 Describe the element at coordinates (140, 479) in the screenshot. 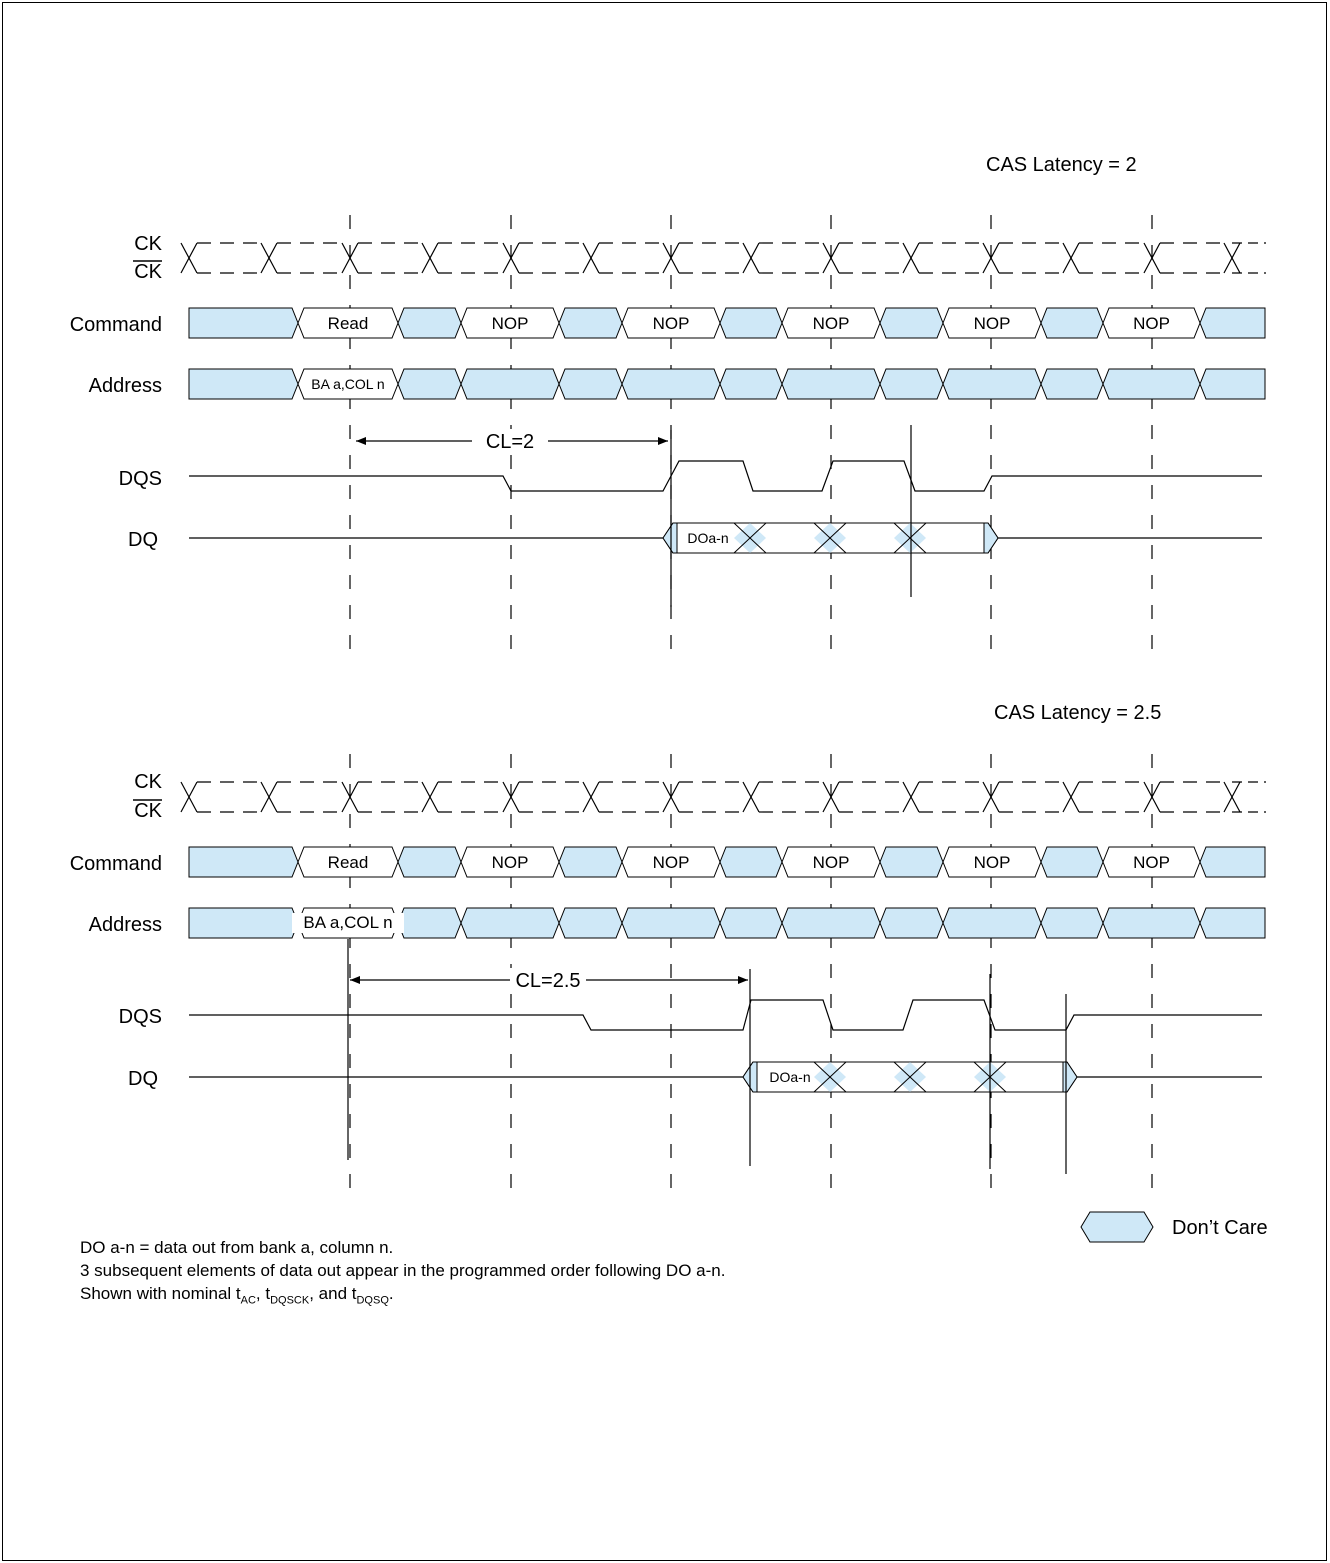

I see `panel-1-dqs-label: DQS` at that location.